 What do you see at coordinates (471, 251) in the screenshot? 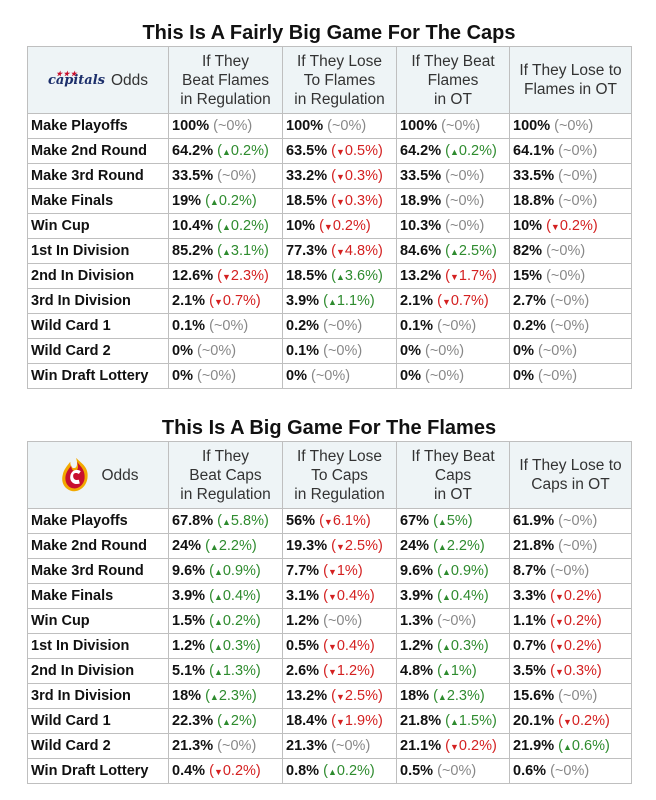
I see `odds-change: (▲2.5%)` at bounding box center [471, 251].